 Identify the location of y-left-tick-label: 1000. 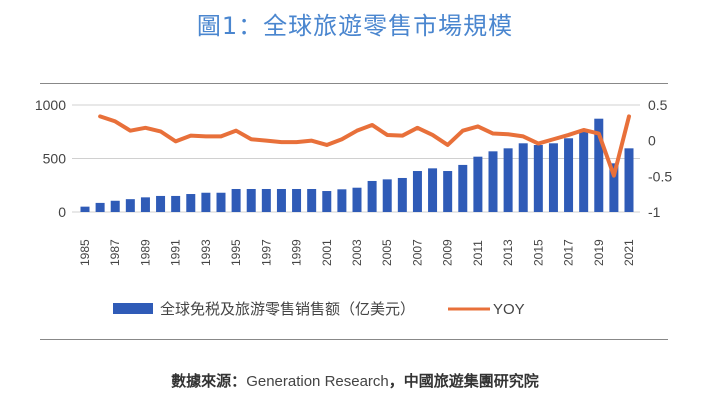
(50, 105).